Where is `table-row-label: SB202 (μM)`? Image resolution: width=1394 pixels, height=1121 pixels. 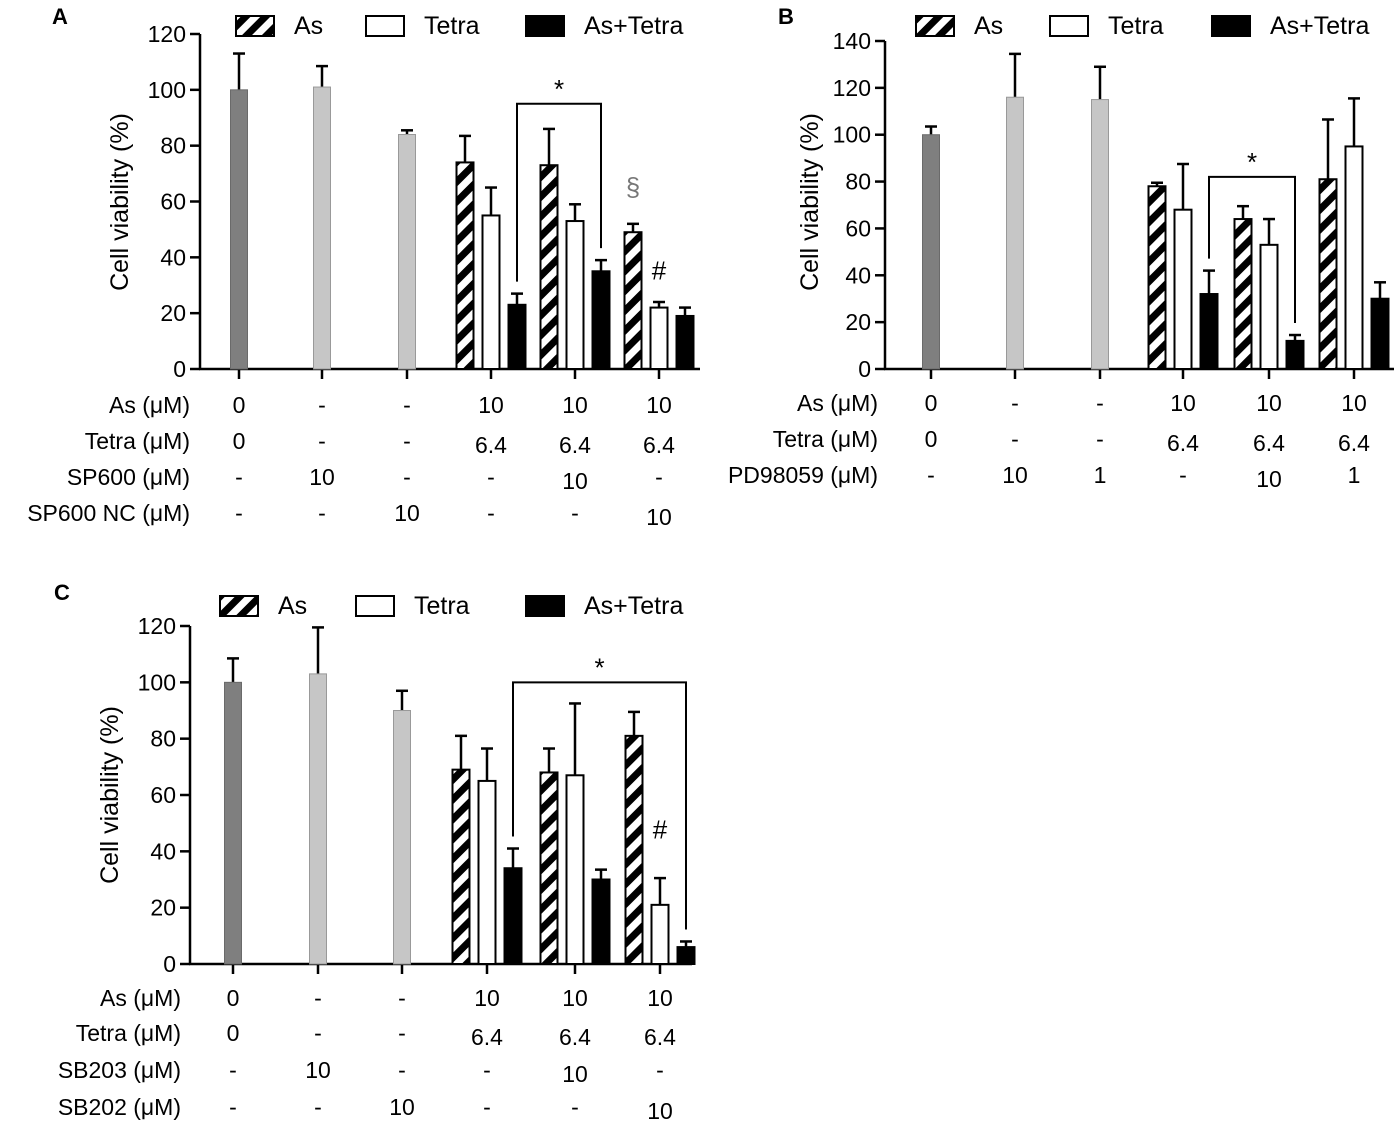 table-row-label: SB202 (μM) is located at coordinates (119, 1107).